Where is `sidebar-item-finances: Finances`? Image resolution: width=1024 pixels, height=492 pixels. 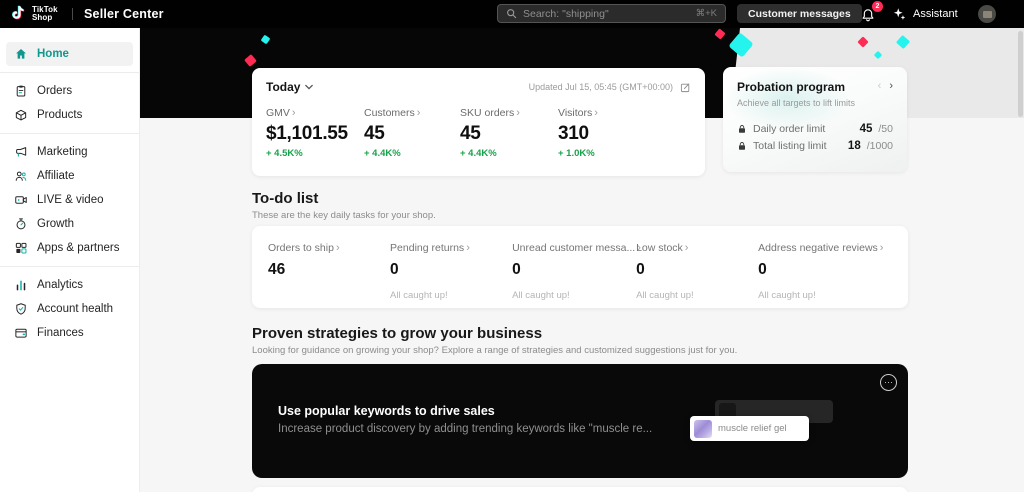 sidebar-item-finances: Finances is located at coordinates (69, 333).